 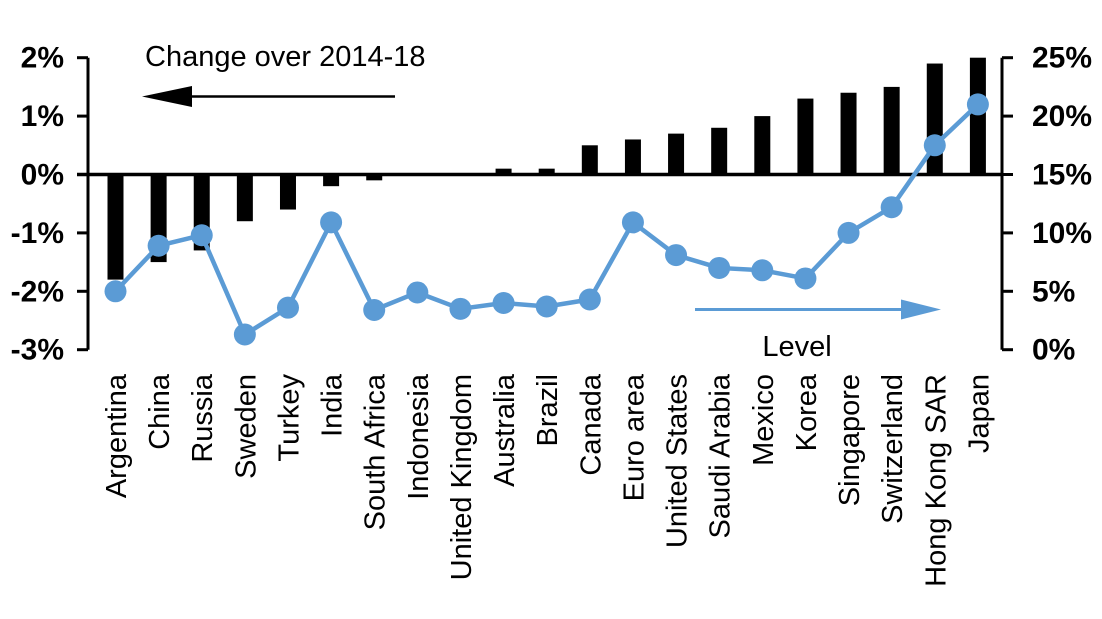 I want to click on x-label-hong-kong-sar: Hong Kong SAR, so click(x=936, y=480).